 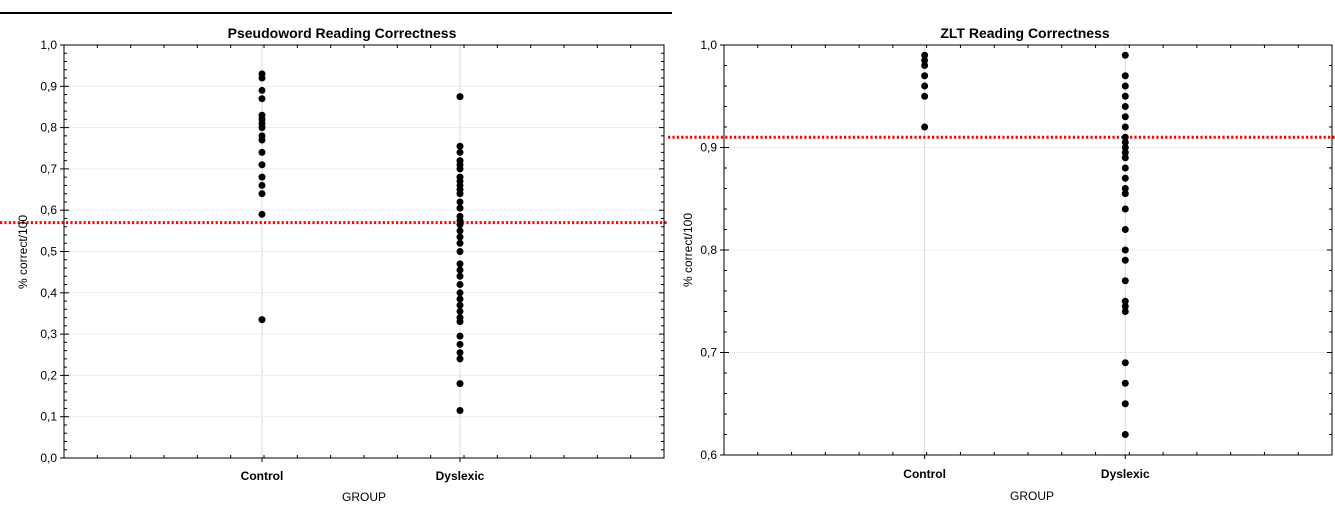 What do you see at coordinates (1025, 33) in the screenshot?
I see `chart-title: ZLT Reading Correctness` at bounding box center [1025, 33].